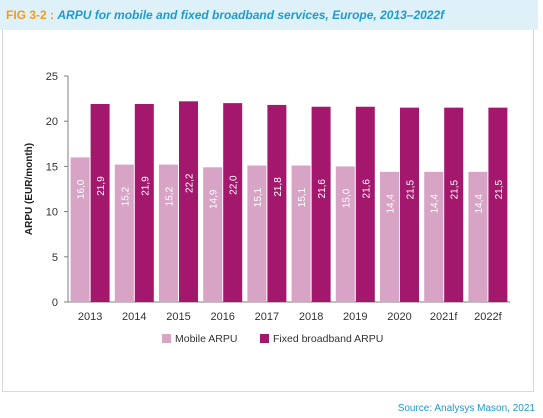 The width and height of the screenshot is (543, 418). What do you see at coordinates (267, 317) in the screenshot?
I see `x-tick-label: 2017` at bounding box center [267, 317].